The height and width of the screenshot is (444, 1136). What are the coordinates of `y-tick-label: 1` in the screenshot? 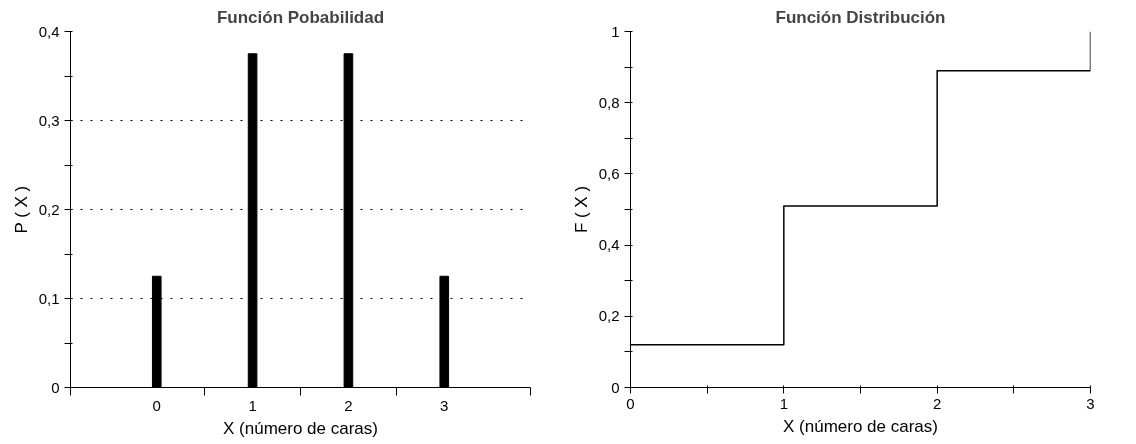 It's located at (615, 31).